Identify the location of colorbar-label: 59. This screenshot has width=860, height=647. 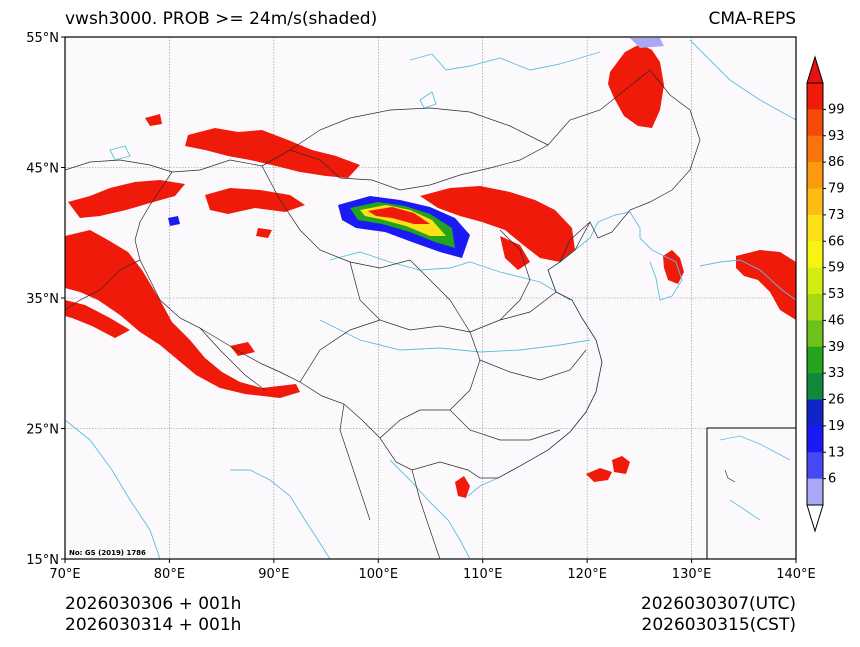
(836, 268).